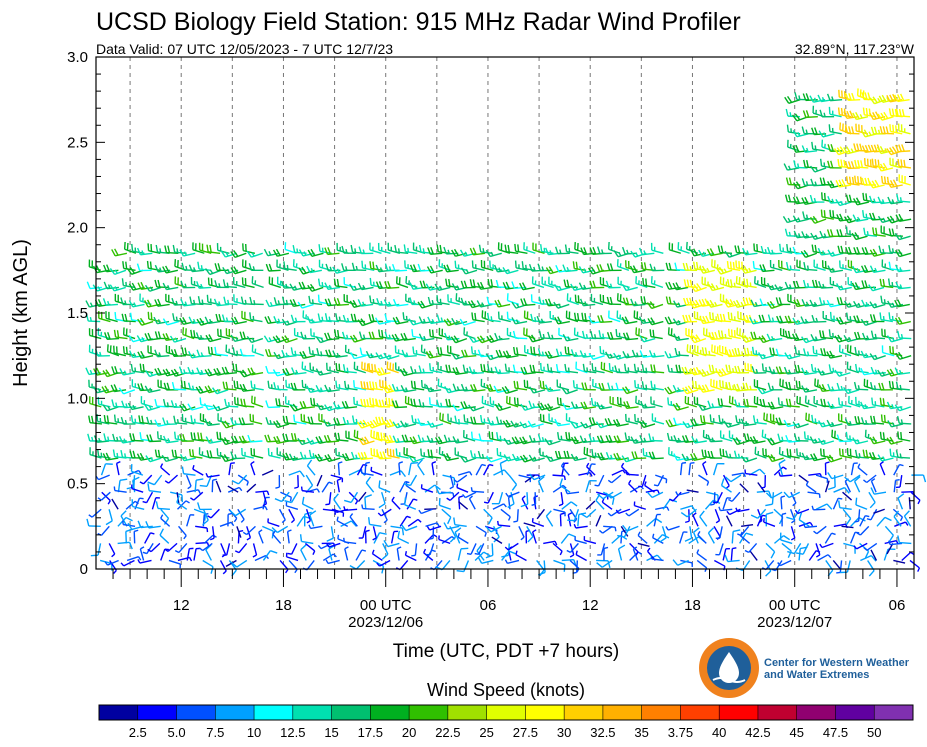  What do you see at coordinates (564, 732) in the screenshot?
I see `colorbar-tick-label: 30` at bounding box center [564, 732].